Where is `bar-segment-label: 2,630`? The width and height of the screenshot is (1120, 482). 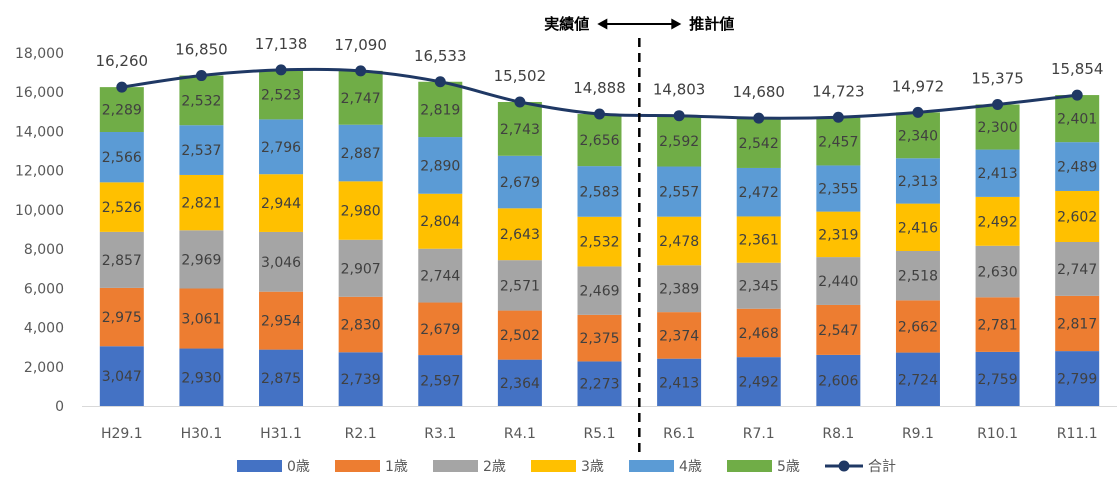 bar-segment-label: 2,630 is located at coordinates (998, 273).